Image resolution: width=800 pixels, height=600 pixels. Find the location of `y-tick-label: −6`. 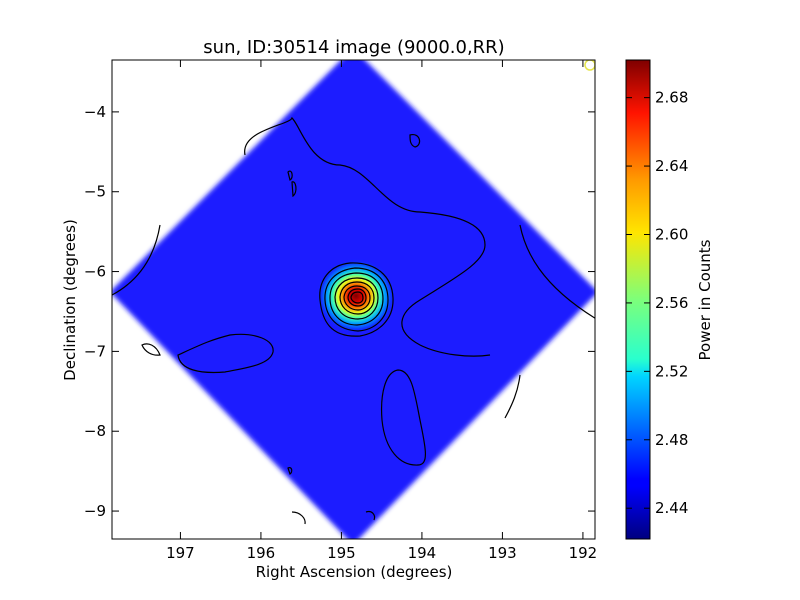

y-tick-label: −6 is located at coordinates (95, 272).